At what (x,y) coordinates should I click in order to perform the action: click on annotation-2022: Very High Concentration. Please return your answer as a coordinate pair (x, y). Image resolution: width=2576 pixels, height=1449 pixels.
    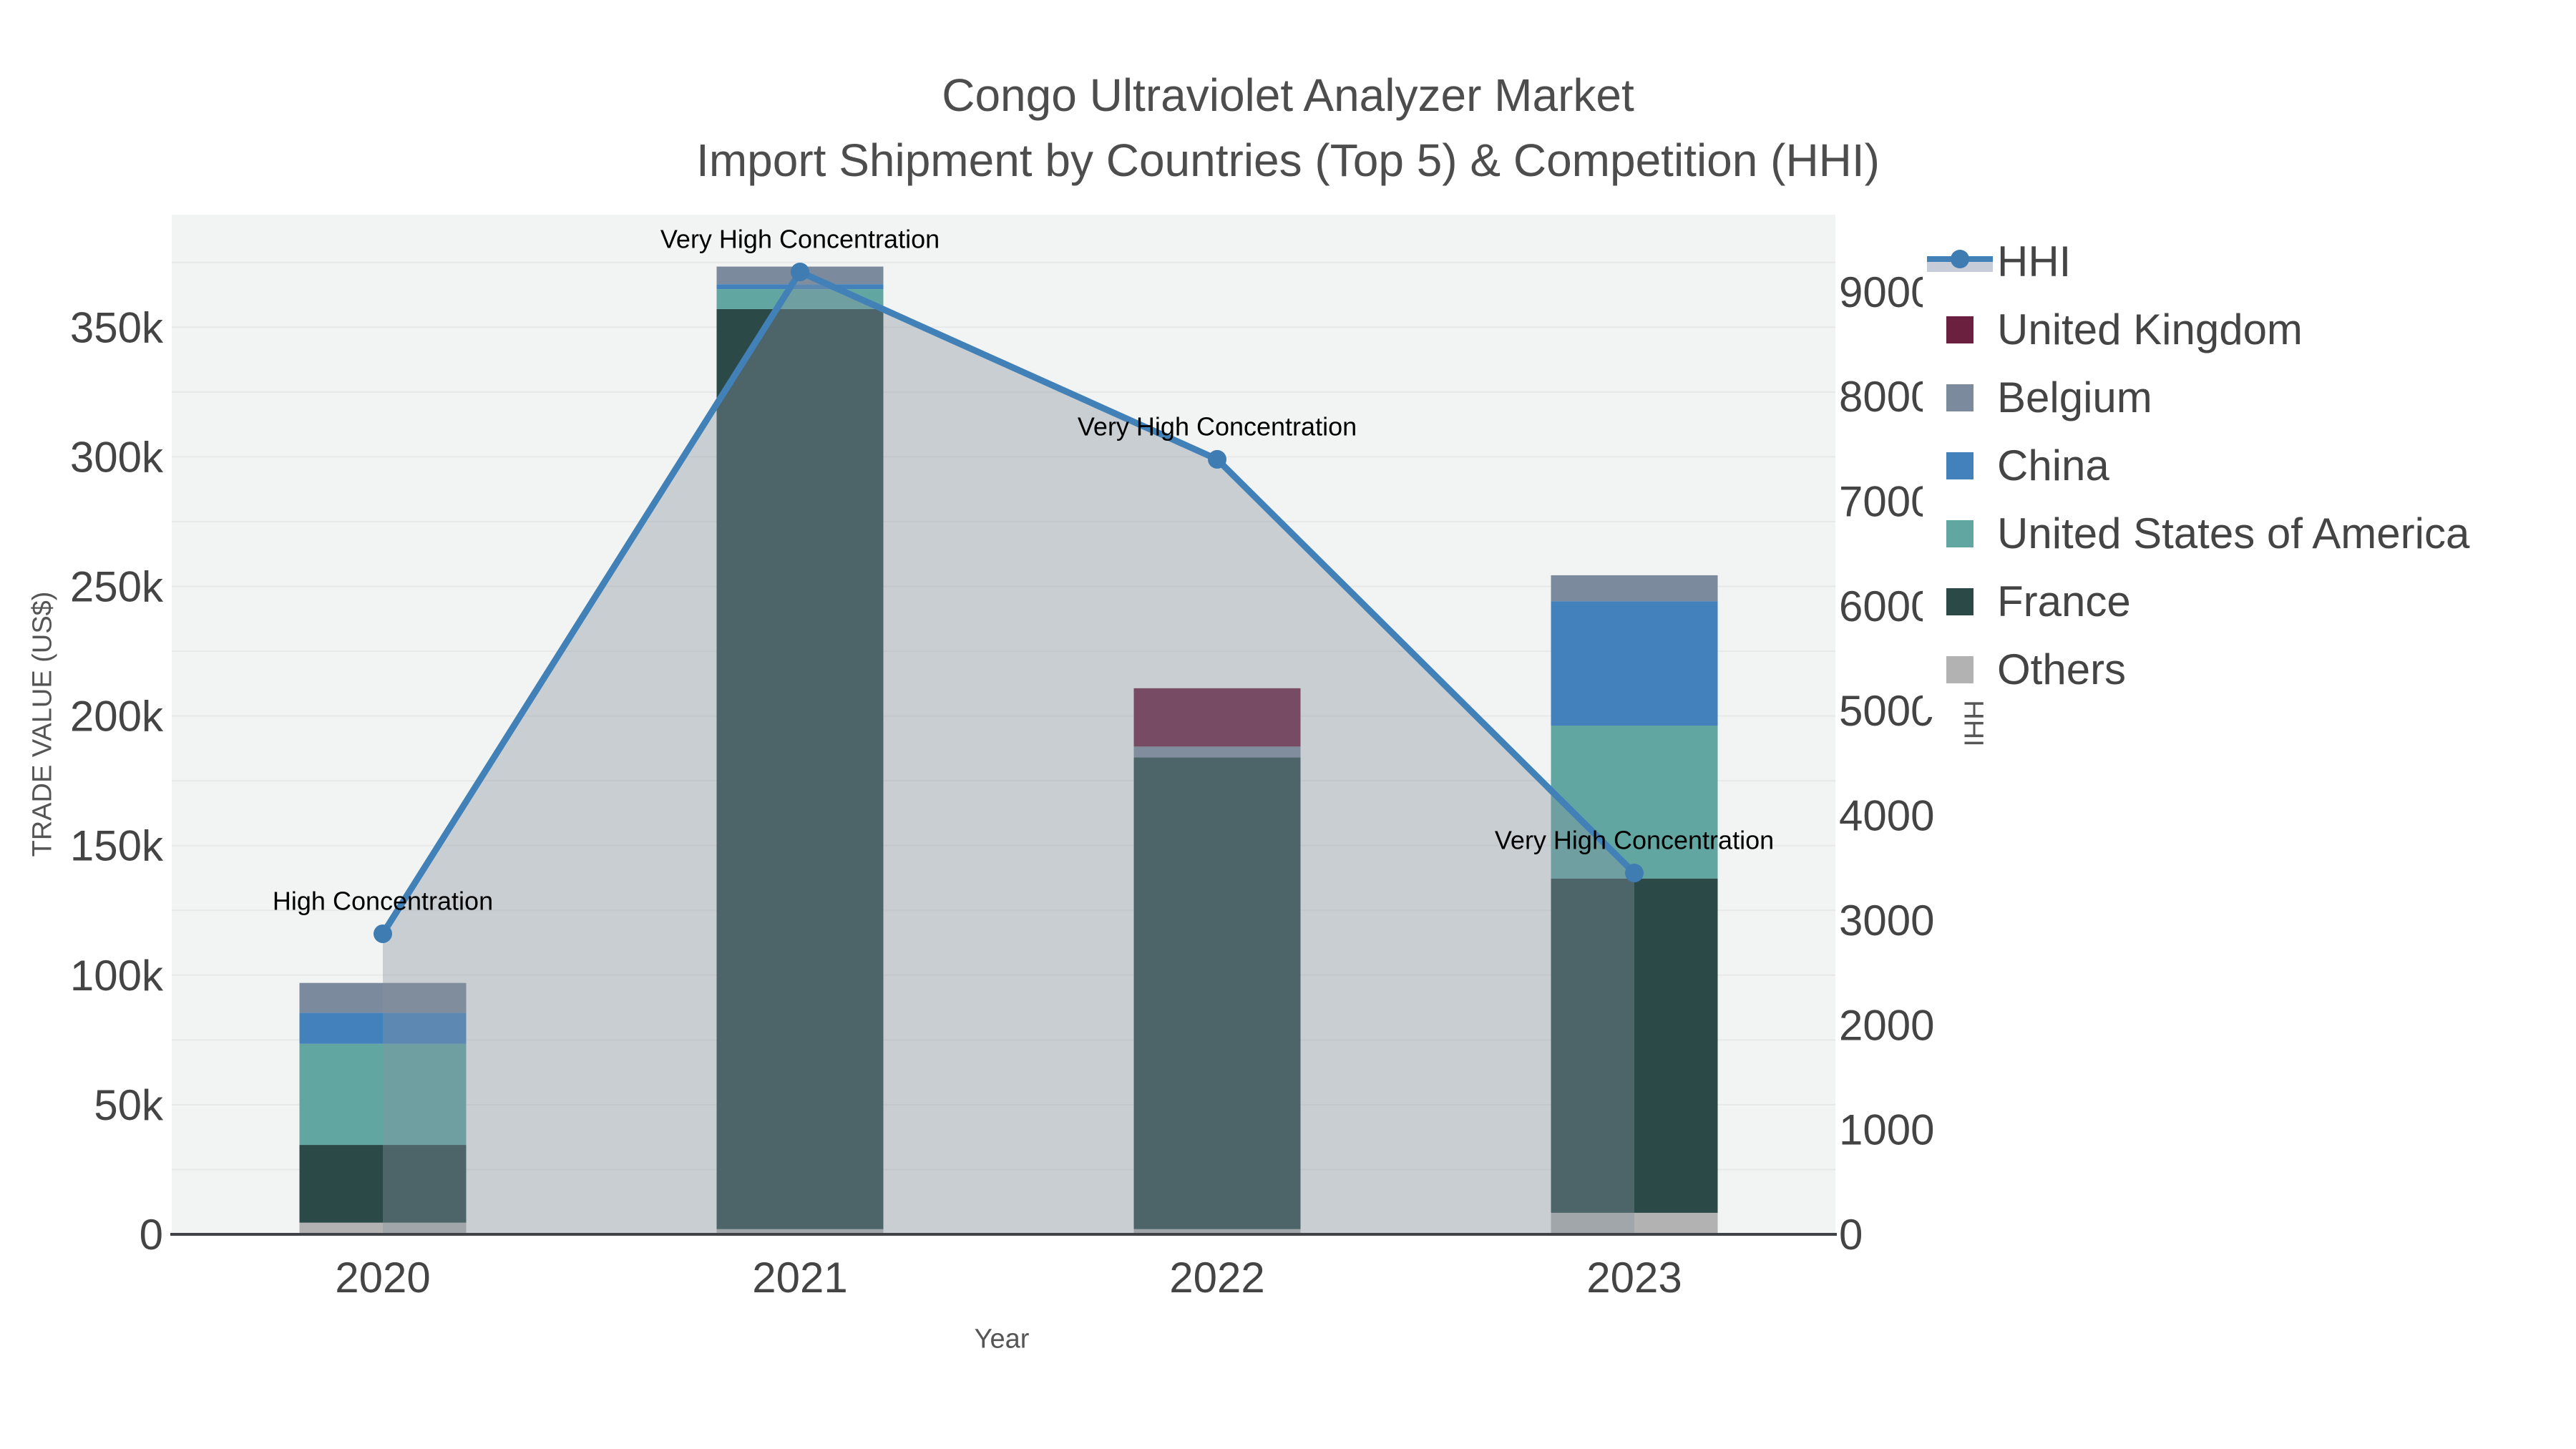
    Looking at the image, I should click on (1217, 426).